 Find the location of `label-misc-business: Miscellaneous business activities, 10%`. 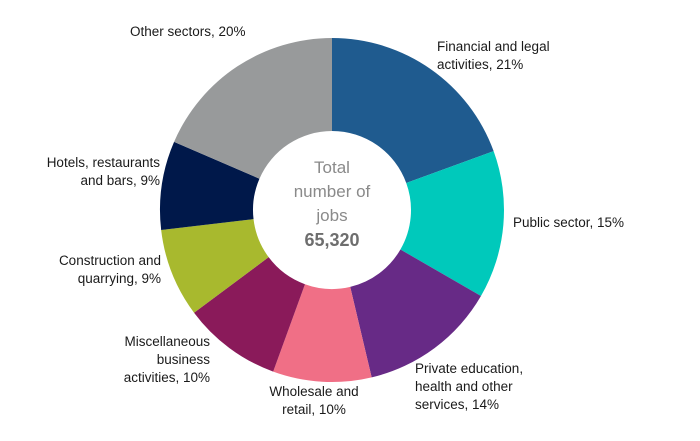

label-misc-business: Miscellaneous business activities, 10% is located at coordinates (140, 360).